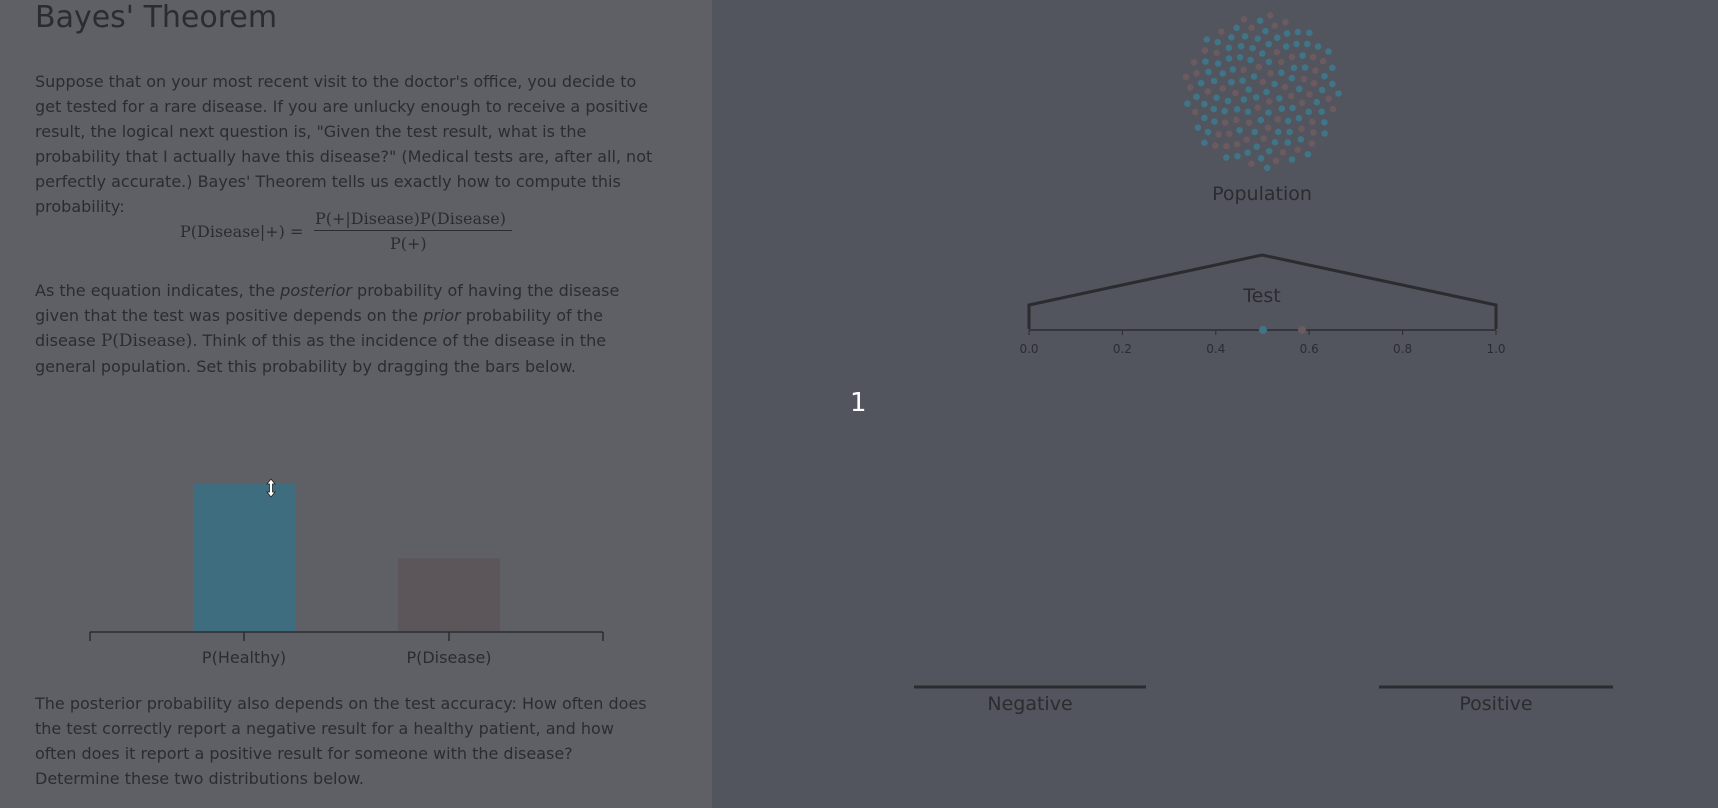  What do you see at coordinates (858, 403) in the screenshot?
I see `step-counter: 1` at bounding box center [858, 403].